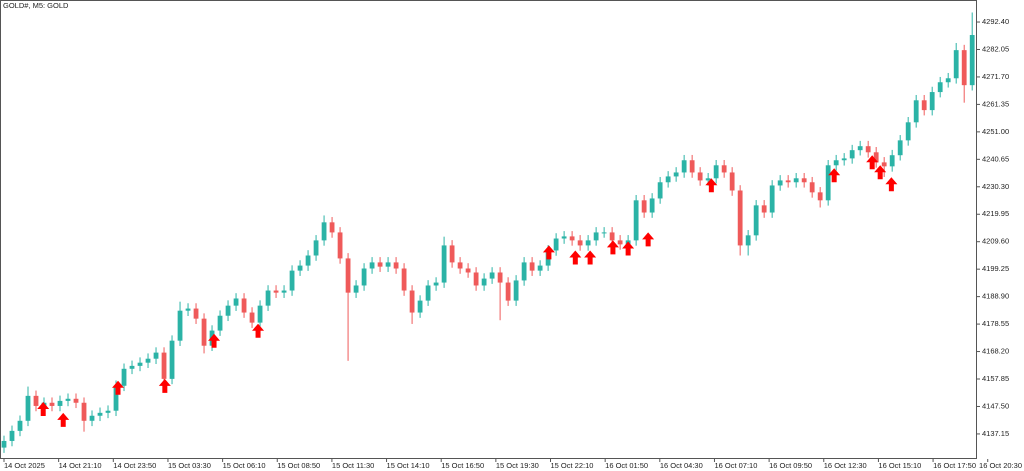 The width and height of the screenshot is (1024, 471). What do you see at coordinates (735, 465) in the screenshot?
I see `x-tick-label: 16 Oct 07:10` at bounding box center [735, 465].